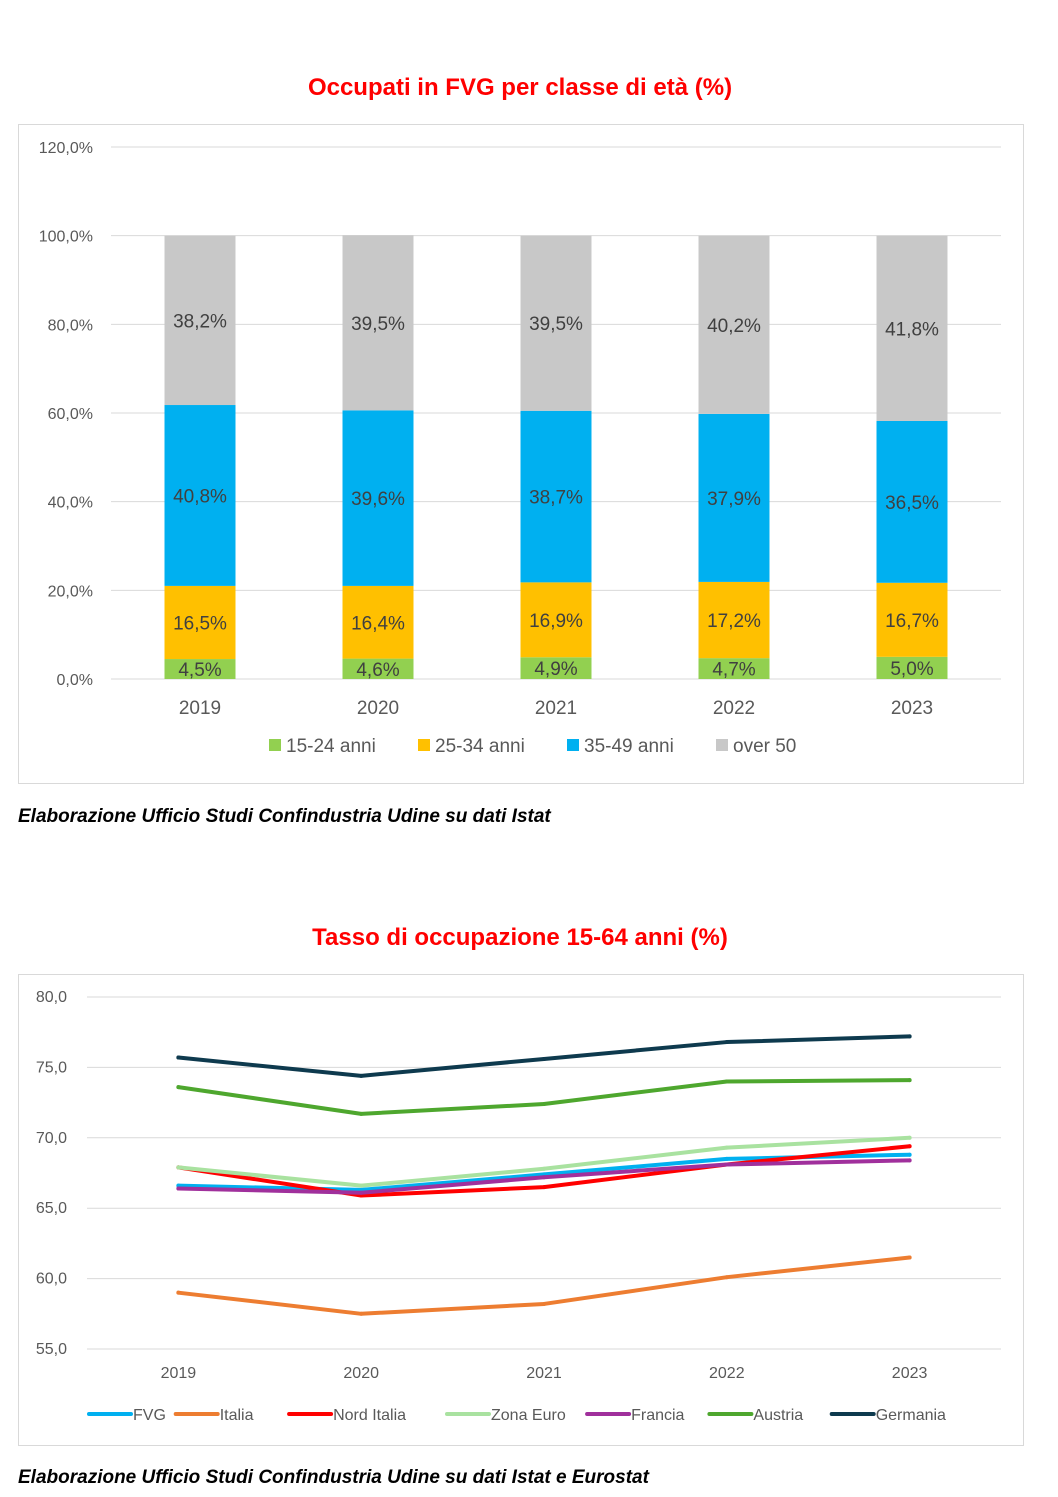 The height and width of the screenshot is (1497, 1058). Describe the element at coordinates (70, 414) in the screenshot. I see `chart1-y-tick-label: 60,0%` at that location.